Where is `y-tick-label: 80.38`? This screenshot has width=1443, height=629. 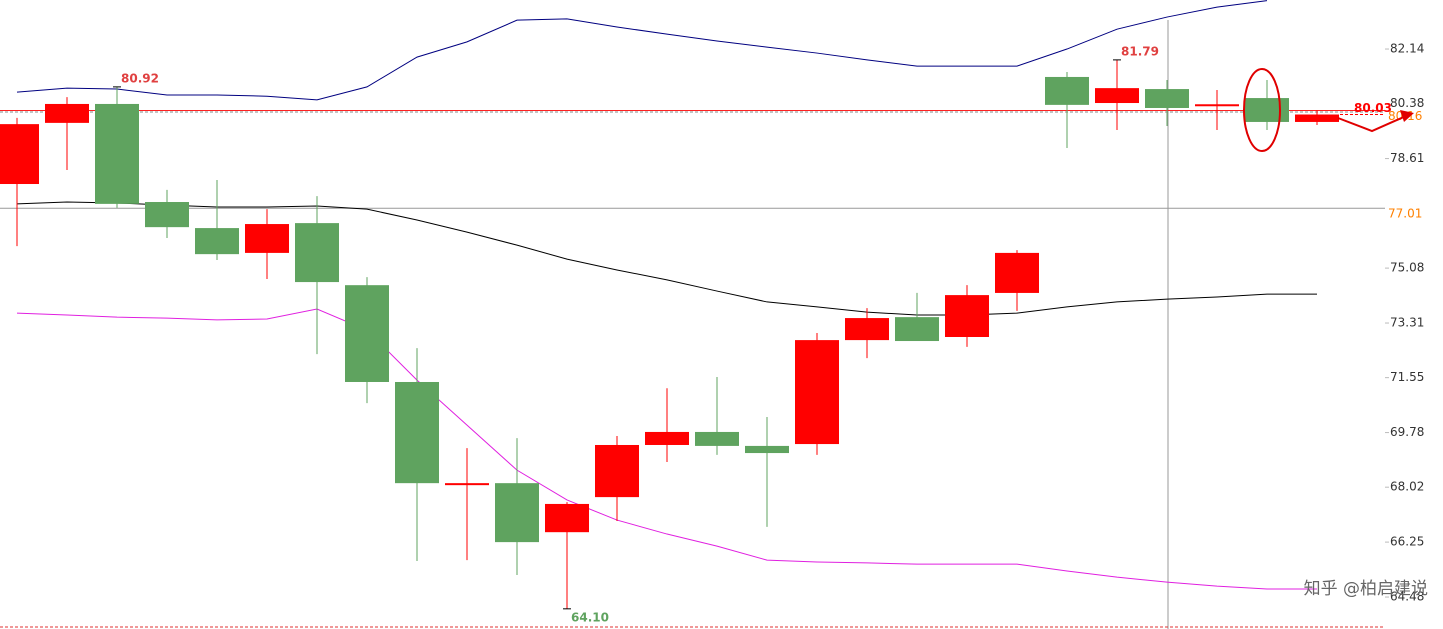 y-tick-label: 80.38 is located at coordinates (1407, 103).